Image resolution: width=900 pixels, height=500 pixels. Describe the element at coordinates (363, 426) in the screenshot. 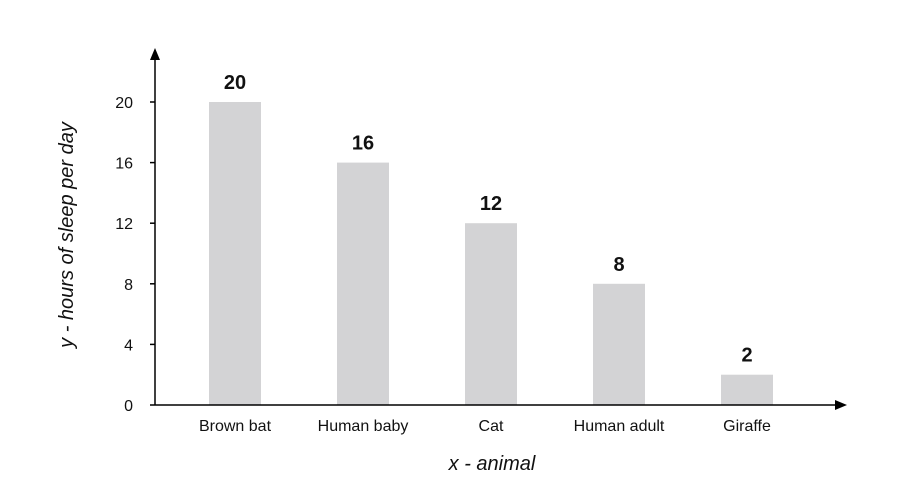

I see `x-category-label: Human baby` at that location.